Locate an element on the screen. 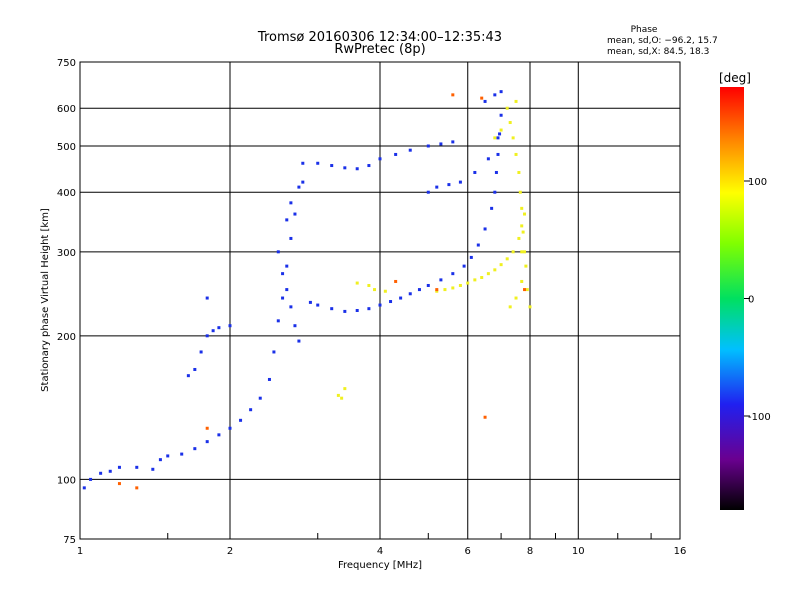 Image resolution: width=800 pixels, height=604 pixels. x-axis-ticks: 1 2 4 6 8 10 16 is located at coordinates (382, 545).